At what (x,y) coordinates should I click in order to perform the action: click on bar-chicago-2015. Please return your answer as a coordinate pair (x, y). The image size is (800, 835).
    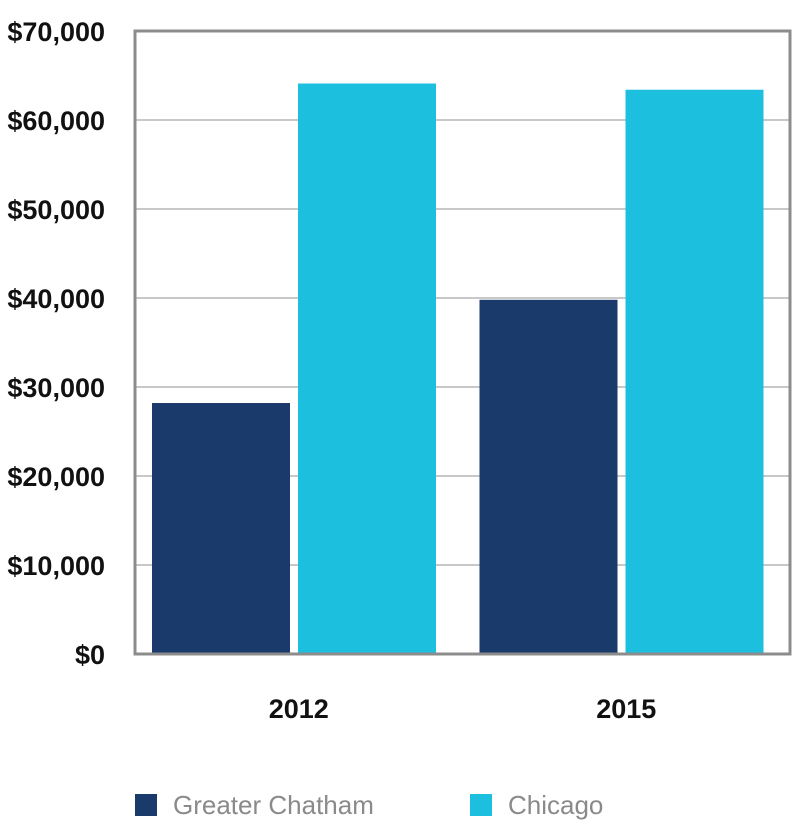
    Looking at the image, I should click on (694, 372).